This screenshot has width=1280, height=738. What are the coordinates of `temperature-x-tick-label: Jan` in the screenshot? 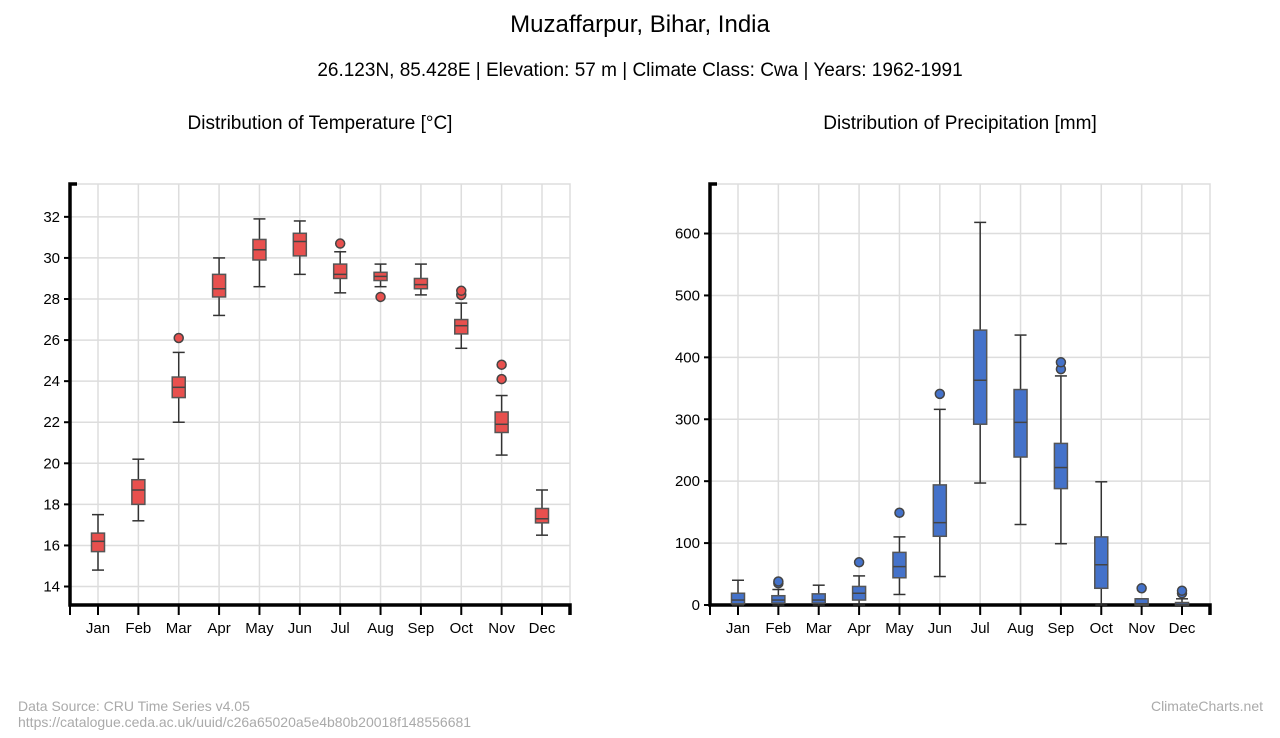 It's located at (98, 628).